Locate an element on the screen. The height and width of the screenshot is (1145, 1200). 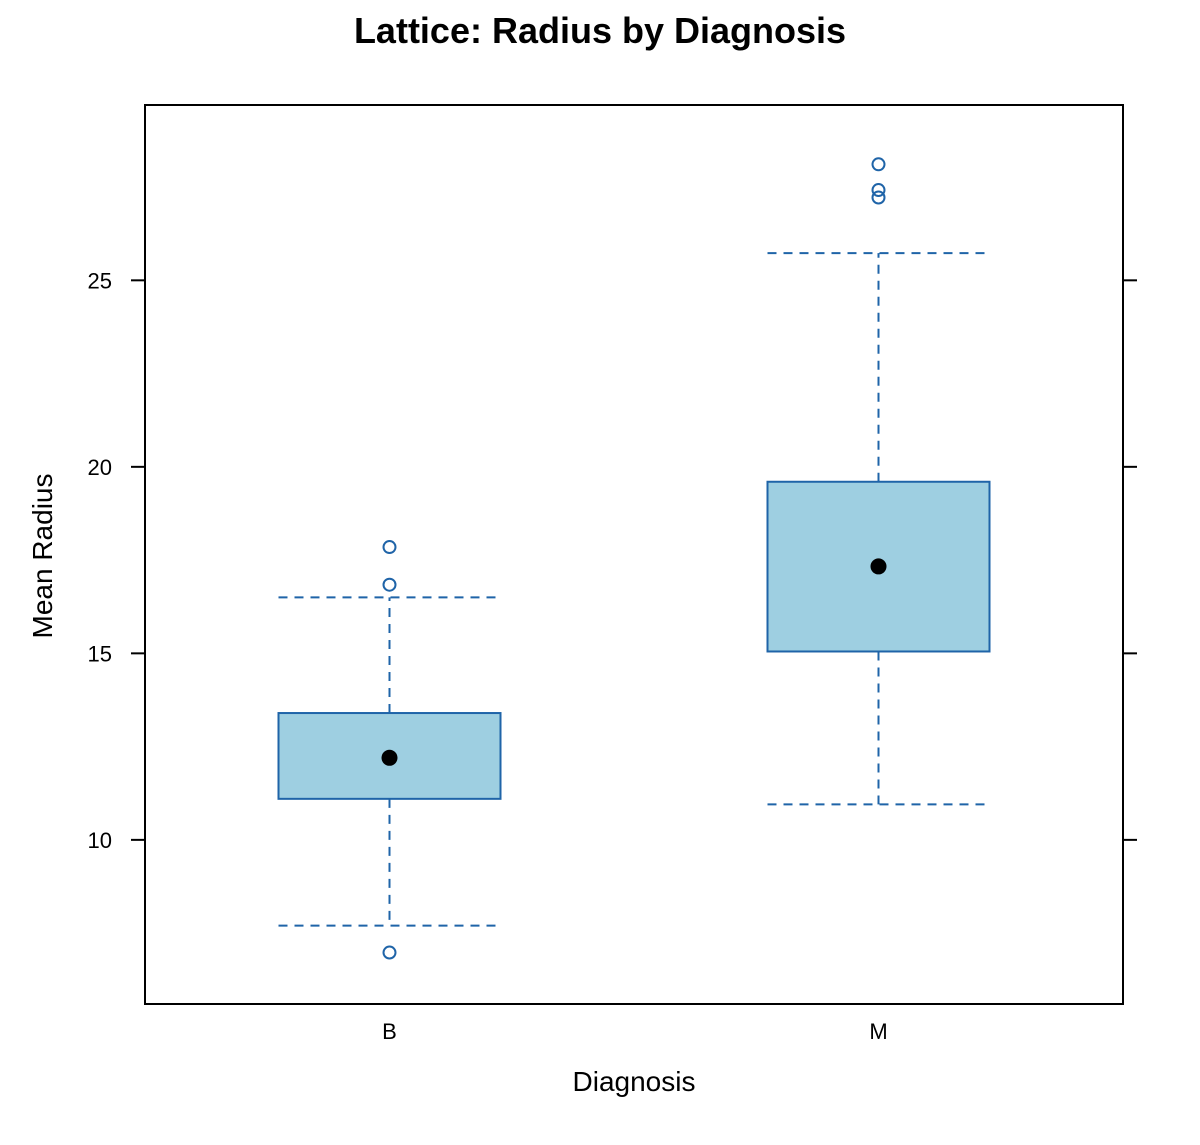
box-group-M is located at coordinates (878, 481).